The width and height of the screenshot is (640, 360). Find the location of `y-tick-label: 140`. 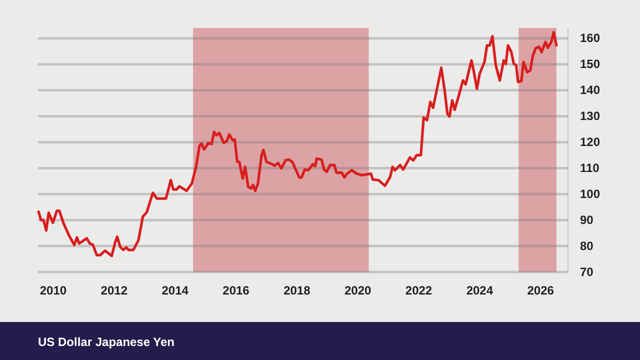

y-tick-label: 140 is located at coordinates (590, 90).